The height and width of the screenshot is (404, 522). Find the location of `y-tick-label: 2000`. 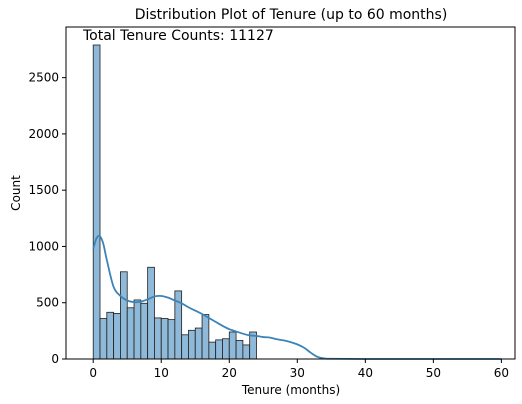

y-tick-label: 2000 is located at coordinates (43, 134).